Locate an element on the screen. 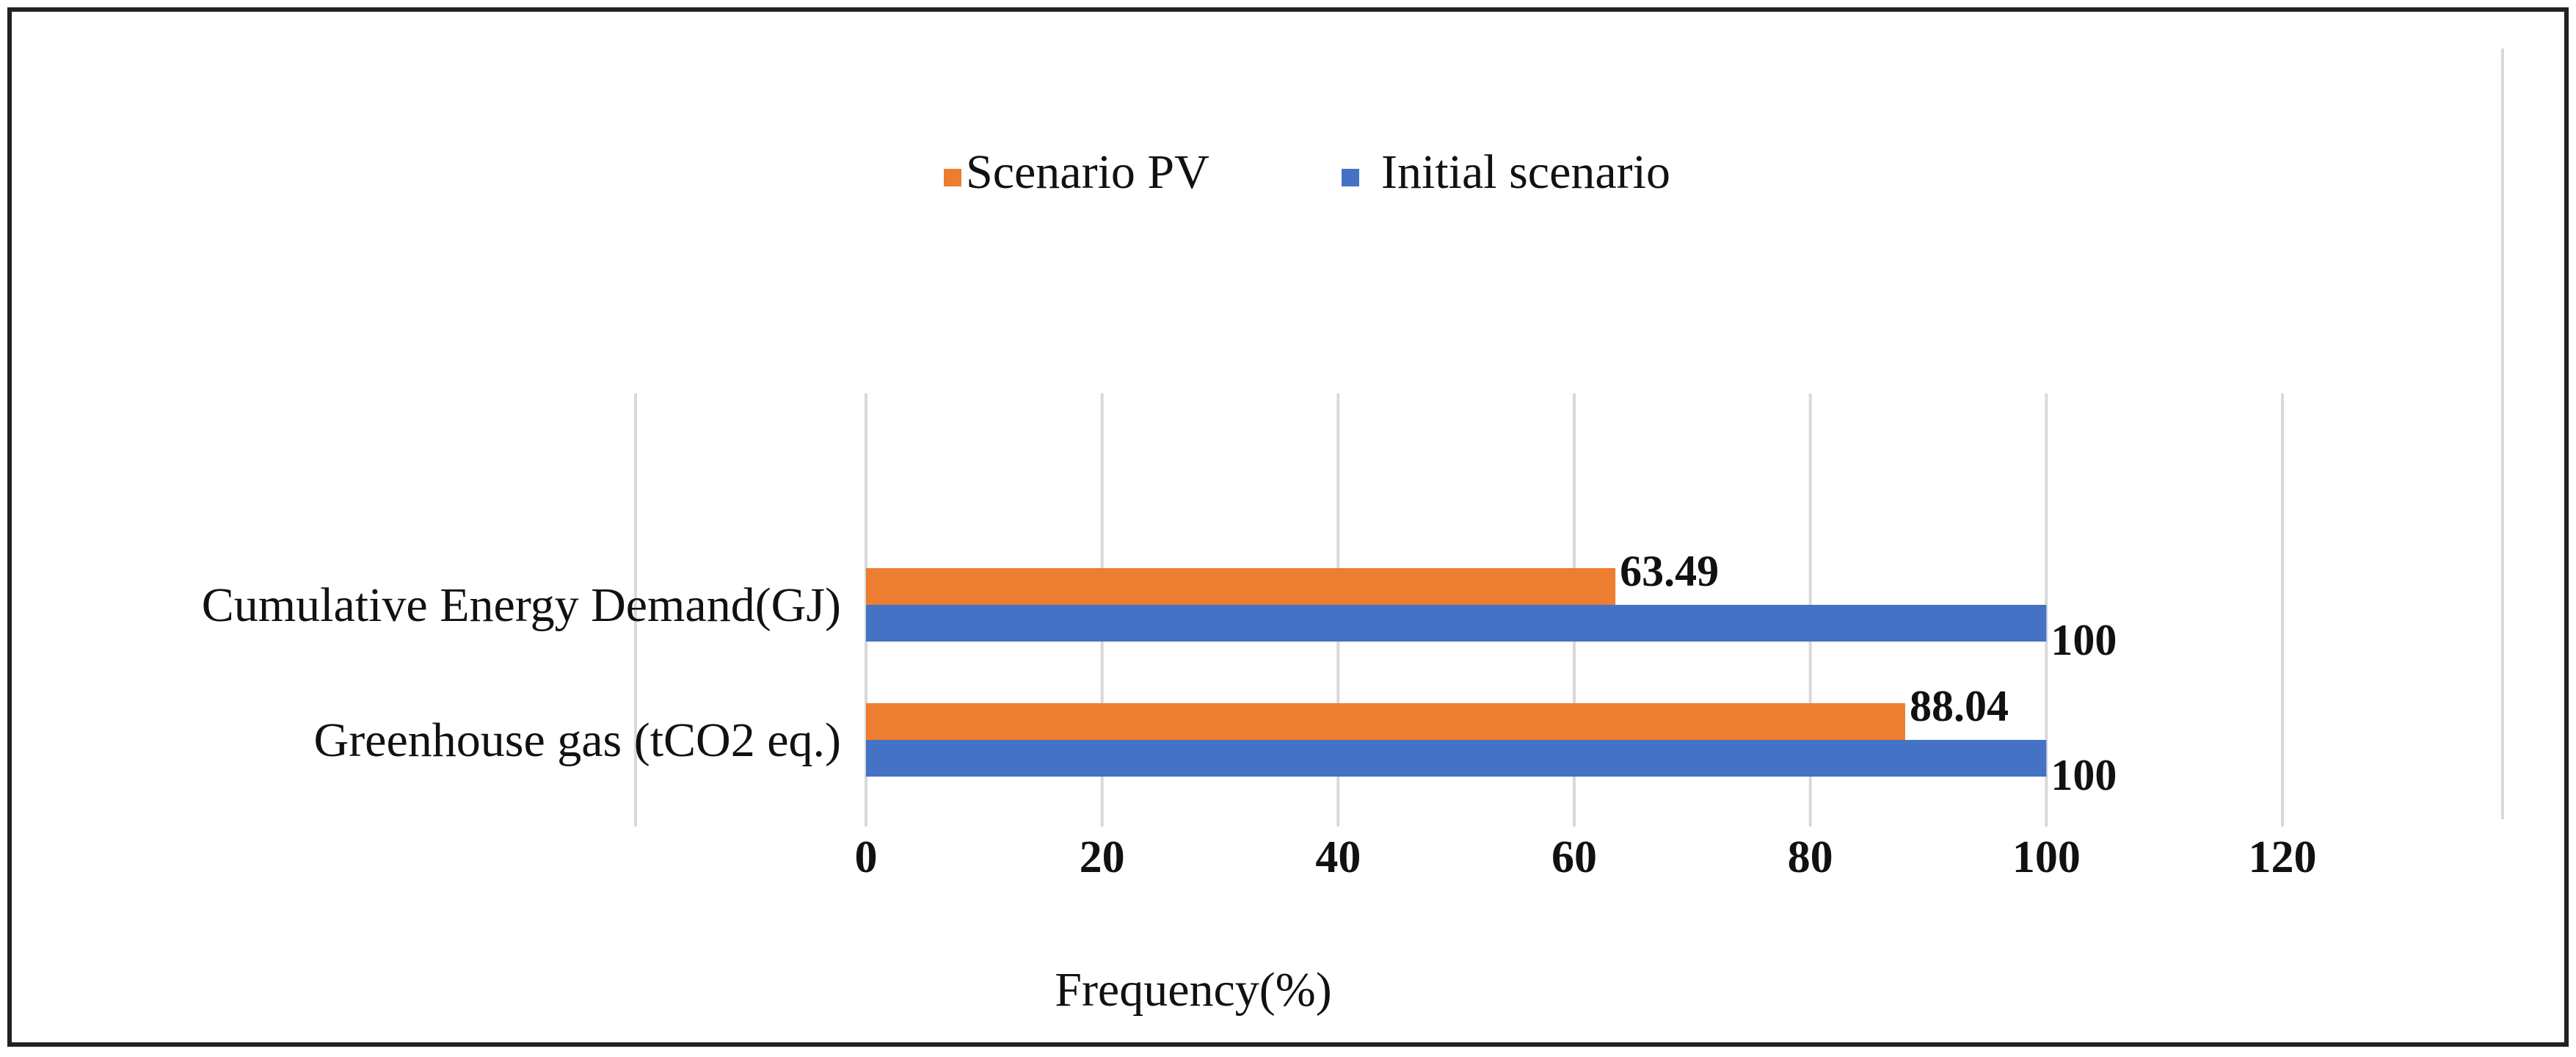 This screenshot has width=2576, height=1057. legend: Scenario PV Initial scenario is located at coordinates (1307, 172).